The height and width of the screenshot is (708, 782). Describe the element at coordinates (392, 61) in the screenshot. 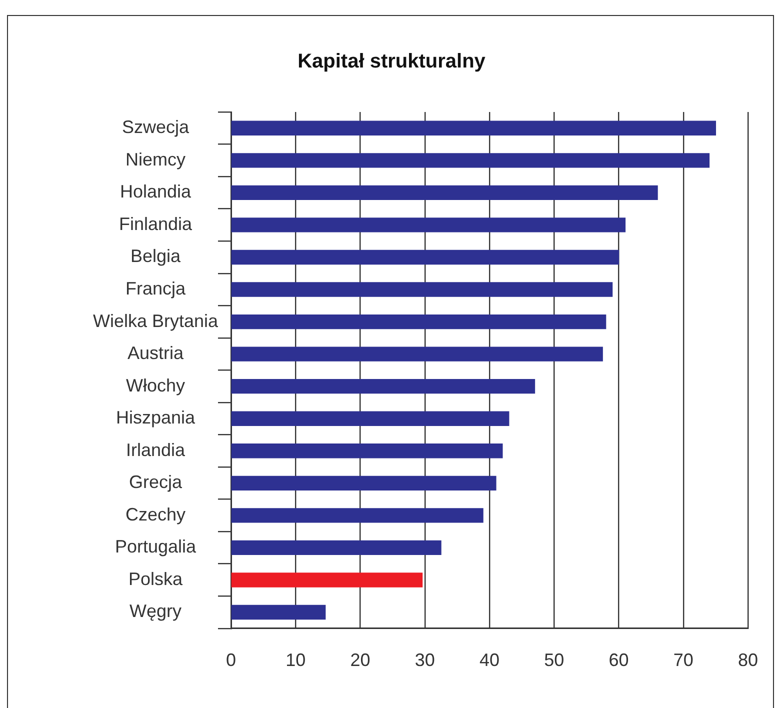

I see `chart-title: Kapitał strukturalny` at that location.